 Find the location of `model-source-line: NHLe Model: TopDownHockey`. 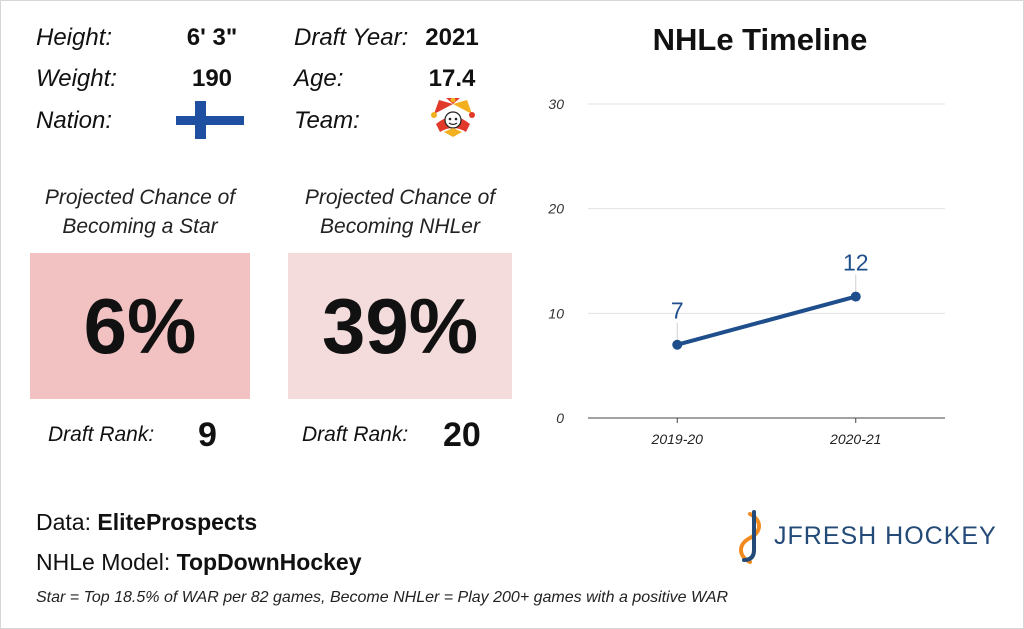

model-source-line: NHLe Model: TopDownHockey is located at coordinates (199, 562).